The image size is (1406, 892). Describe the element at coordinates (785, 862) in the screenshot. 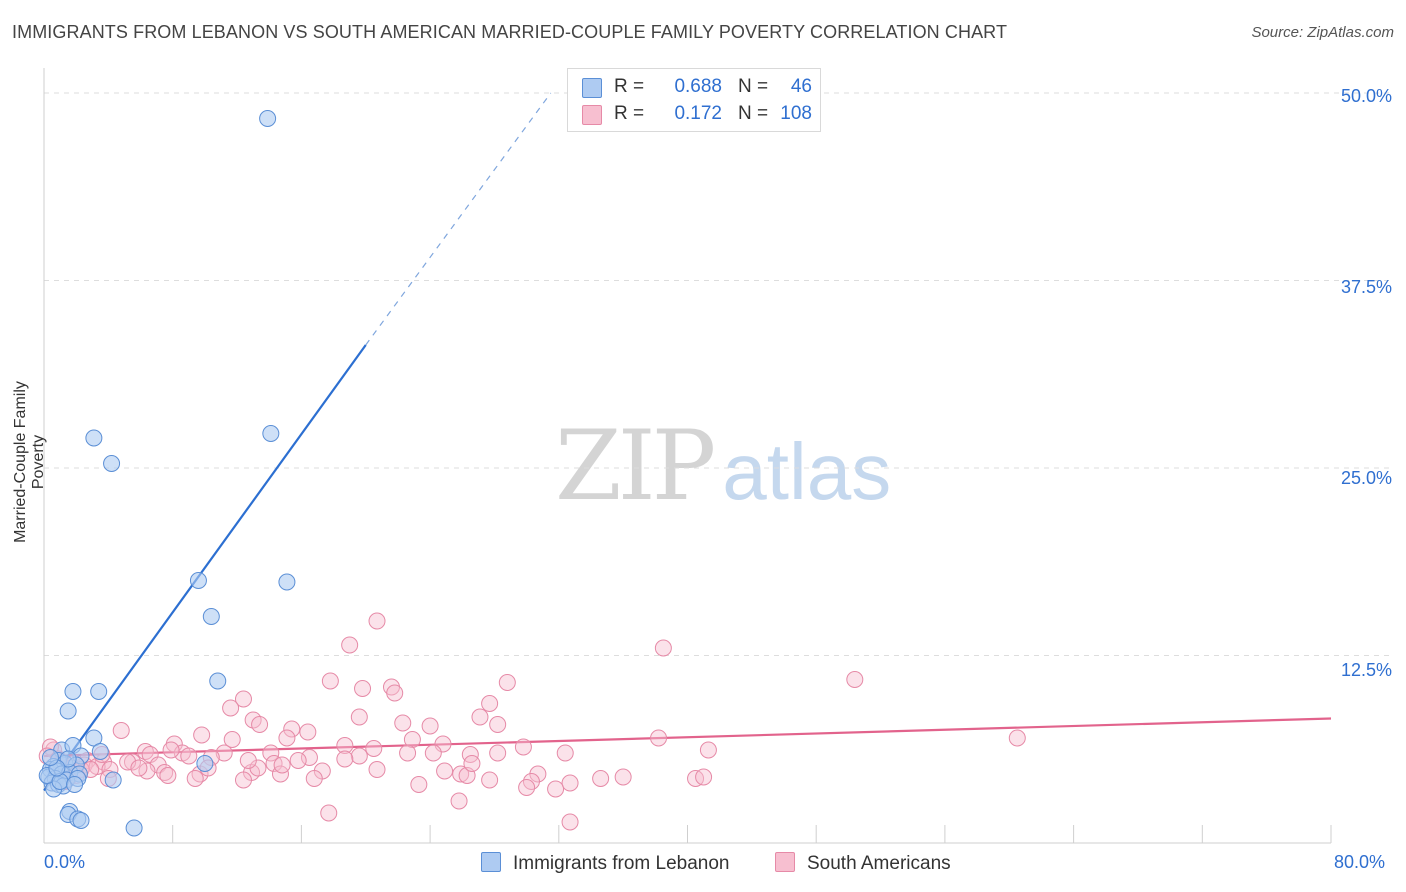

I see `legend-swatch-pink` at that location.